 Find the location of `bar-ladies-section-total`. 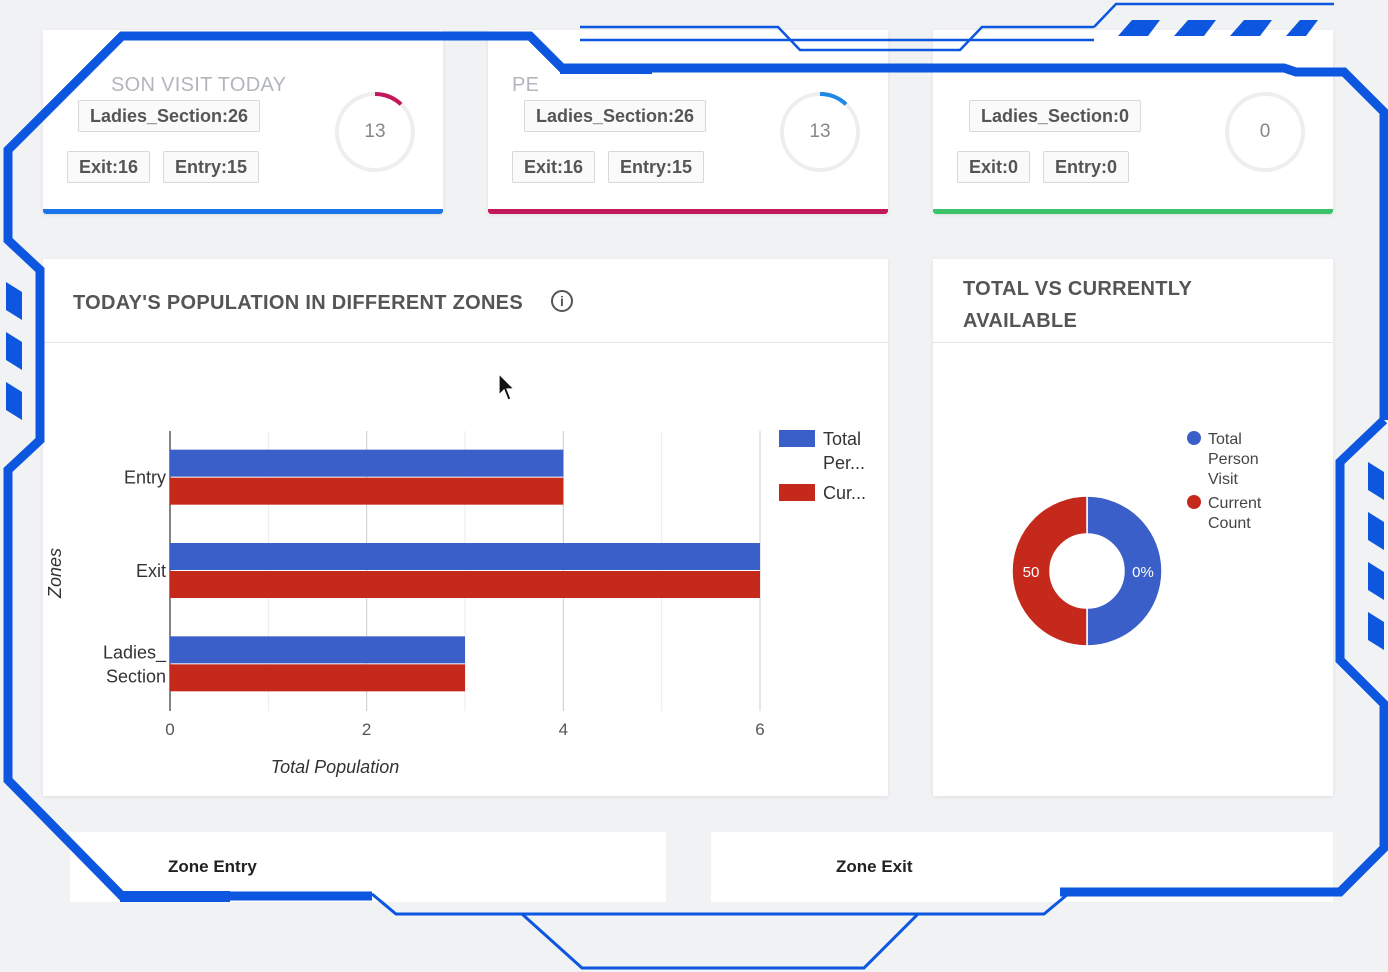

bar-ladies-section-total is located at coordinates (317, 650).